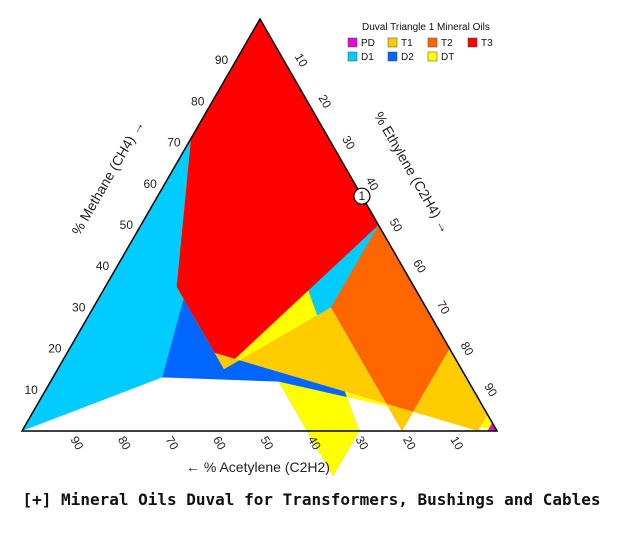 This screenshot has height=535, width=623. Describe the element at coordinates (107, 177) in the screenshot. I see `methane-axis-label: % Methane (CH4) →` at that location.